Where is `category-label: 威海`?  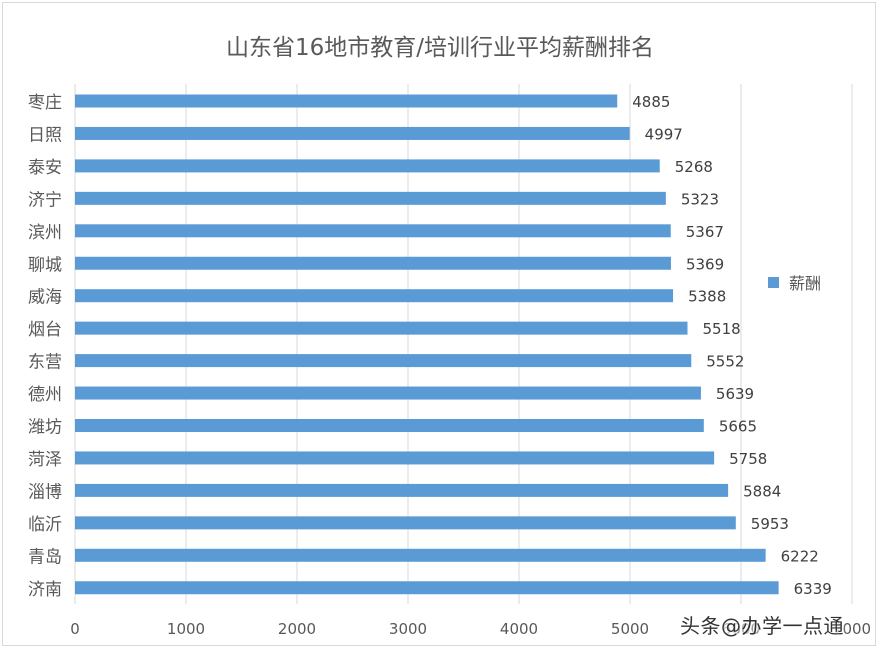
category-label: 威海 is located at coordinates (45, 298).